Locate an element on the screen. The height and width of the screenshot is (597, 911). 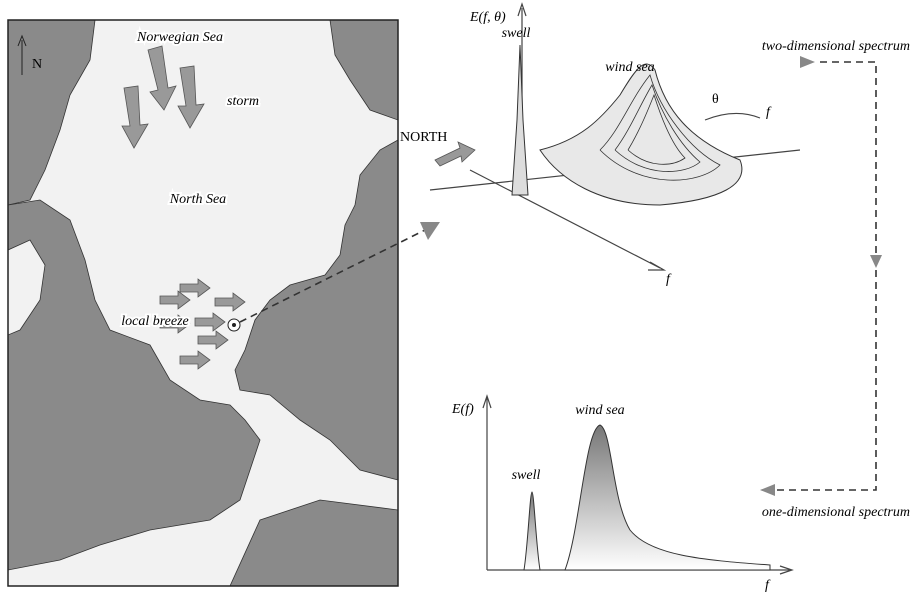
connector is located at coordinates (332, 276).